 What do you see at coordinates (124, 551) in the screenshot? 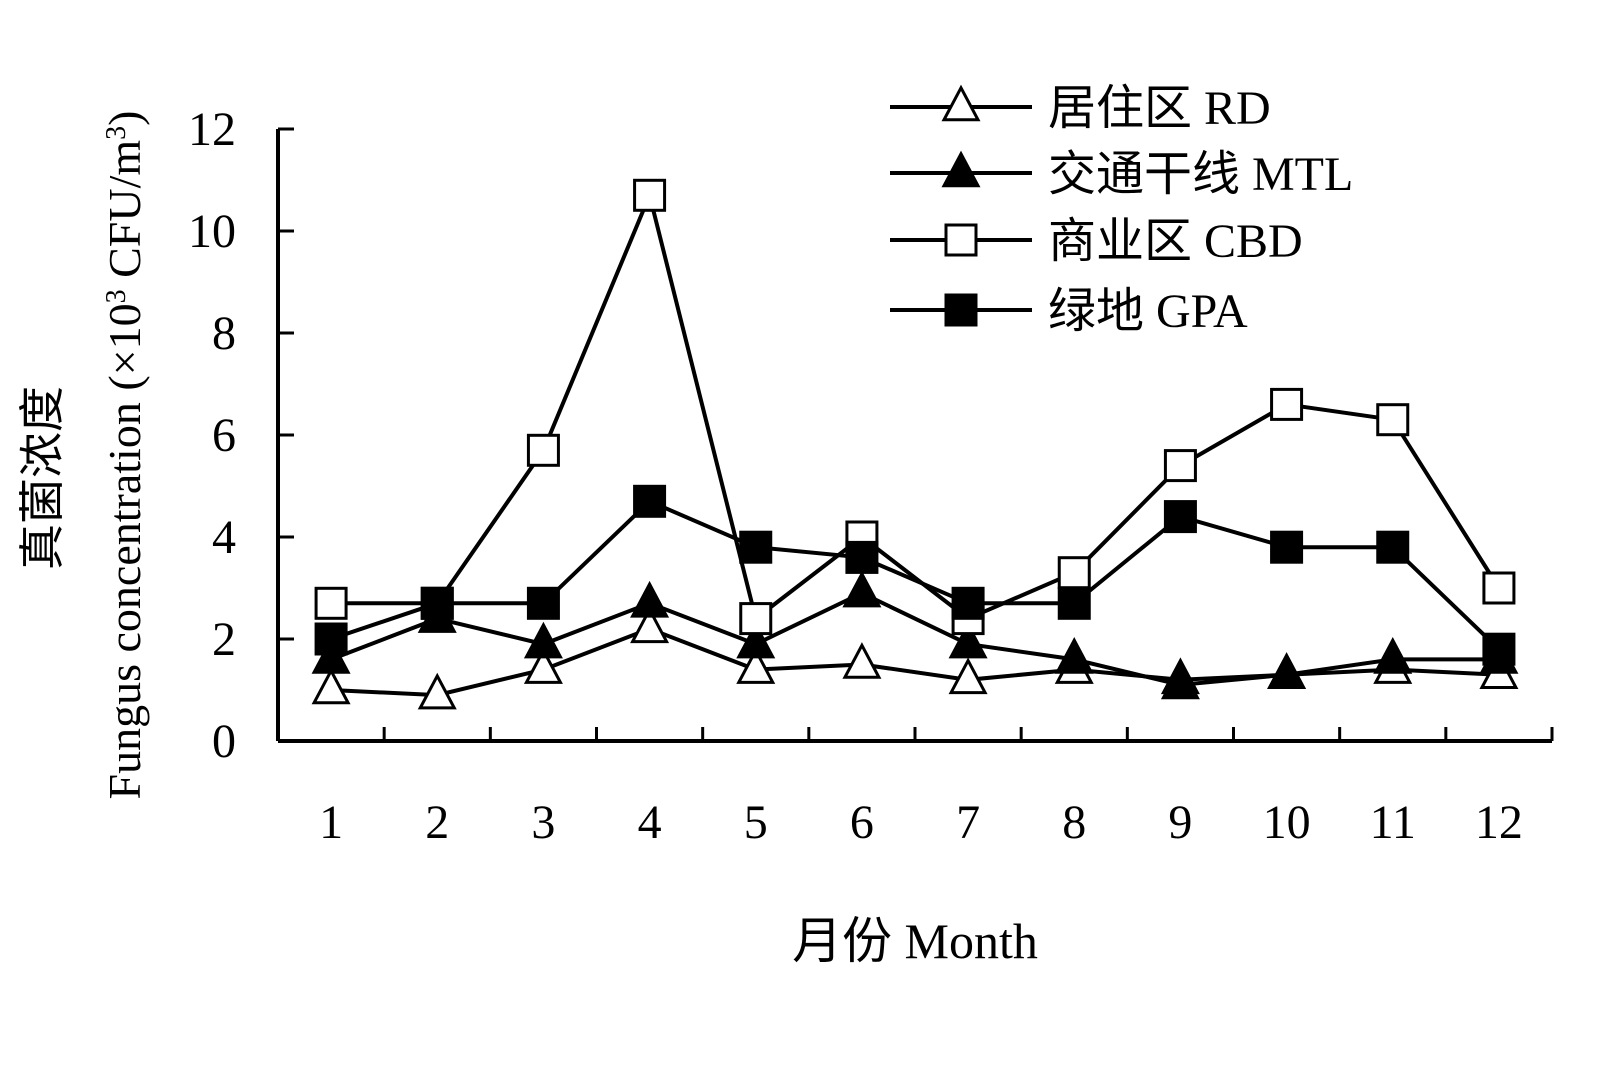
I see `y-axis-label-en-prefix: Fungus concentration (×10` at bounding box center [124, 551].